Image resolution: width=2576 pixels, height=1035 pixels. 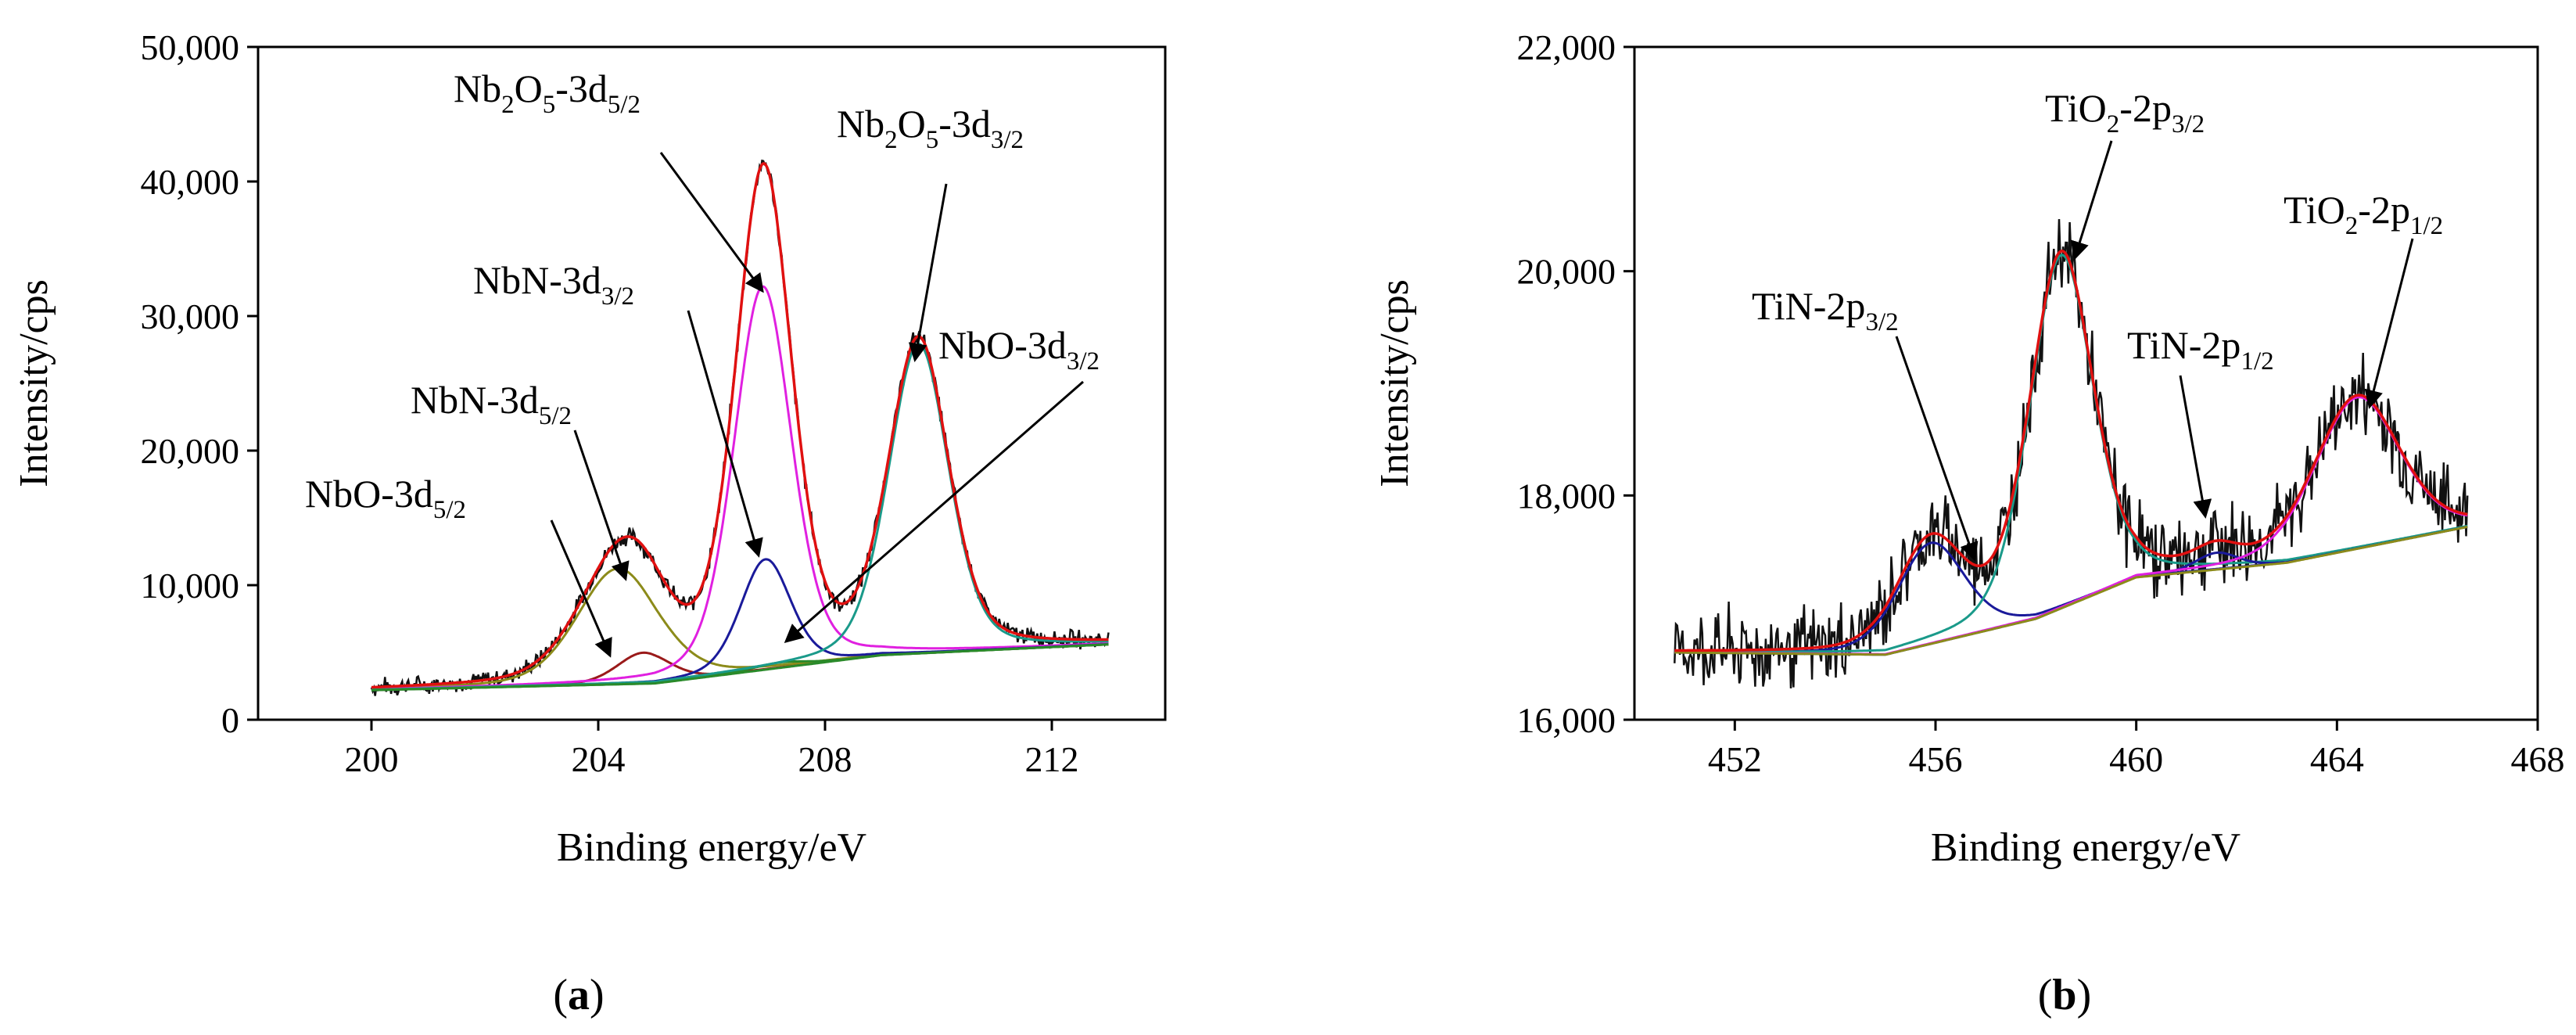 I want to click on annotation-tin-2p32: TiN-2p3/2, so click(x=1826, y=310).